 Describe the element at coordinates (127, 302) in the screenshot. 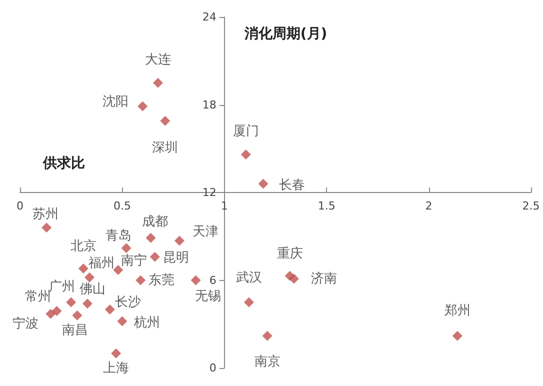

I see `annotation: 长沙` at that location.